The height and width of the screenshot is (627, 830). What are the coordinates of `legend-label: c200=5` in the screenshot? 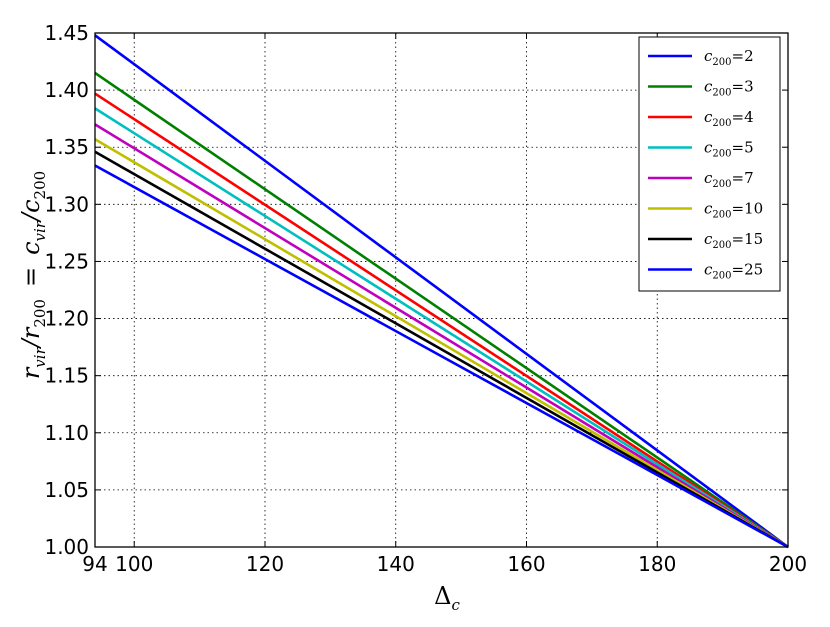 It's located at (729, 149).